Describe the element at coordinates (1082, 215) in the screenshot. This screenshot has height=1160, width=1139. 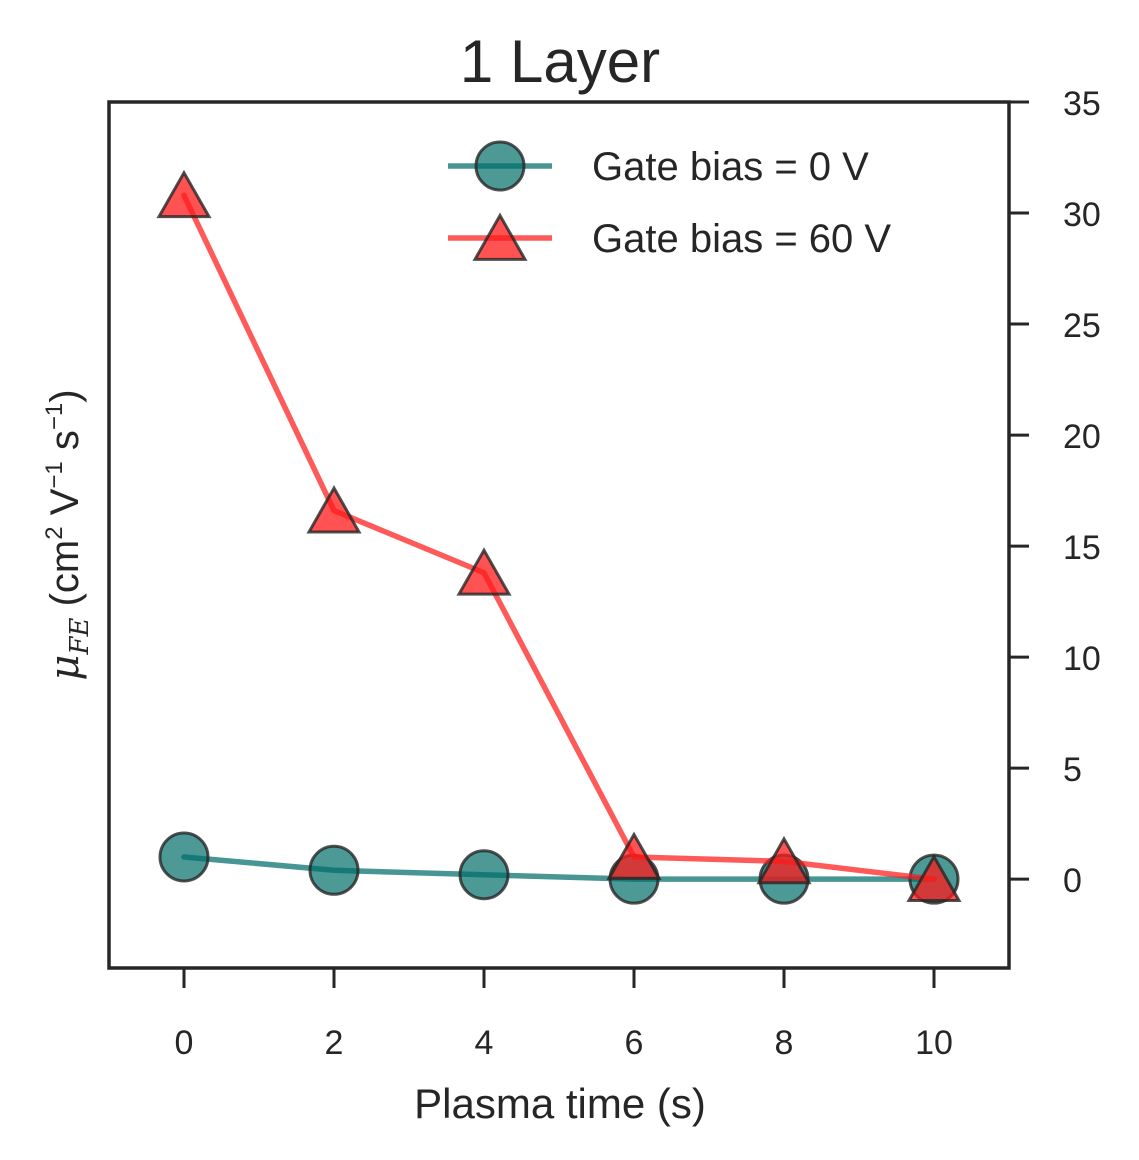
I see `y-tick-label: 30` at that location.